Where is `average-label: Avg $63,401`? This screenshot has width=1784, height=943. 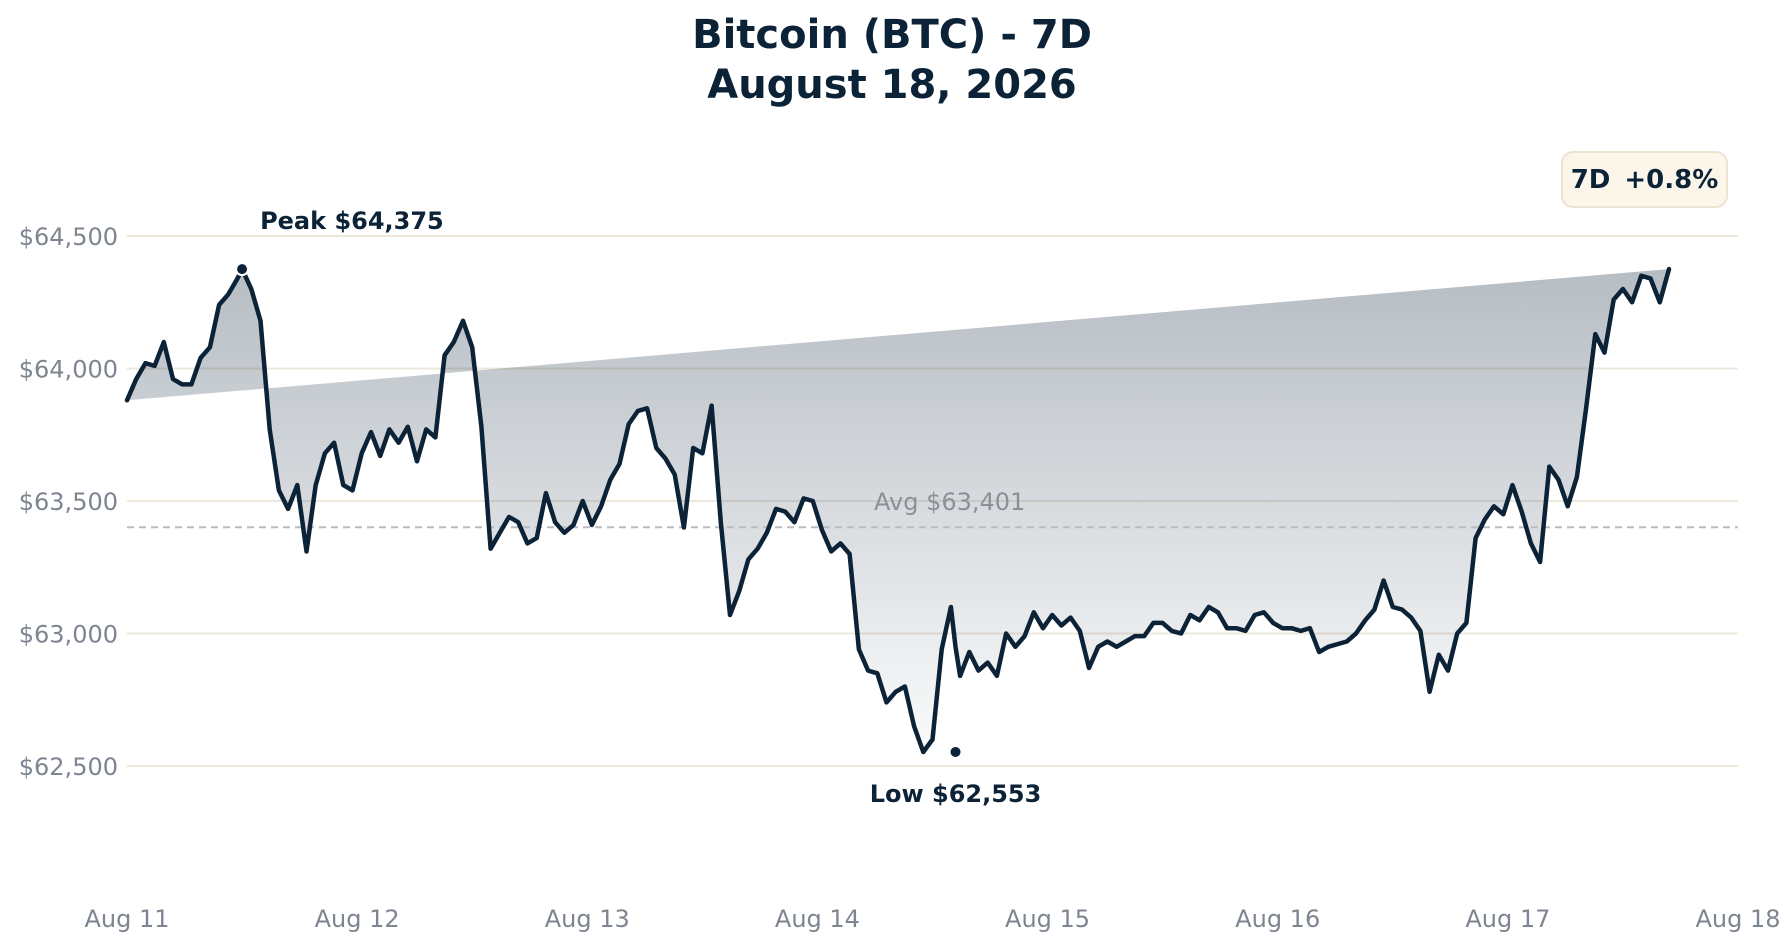
average-label: Avg $63,401 is located at coordinates (949, 502).